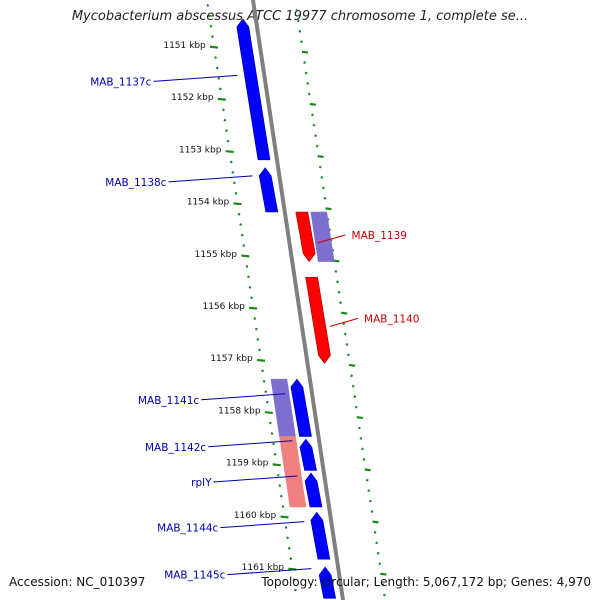 This screenshot has width=600, height=600. I want to click on kbp-tick-label: 1159 kbp, so click(247, 464).